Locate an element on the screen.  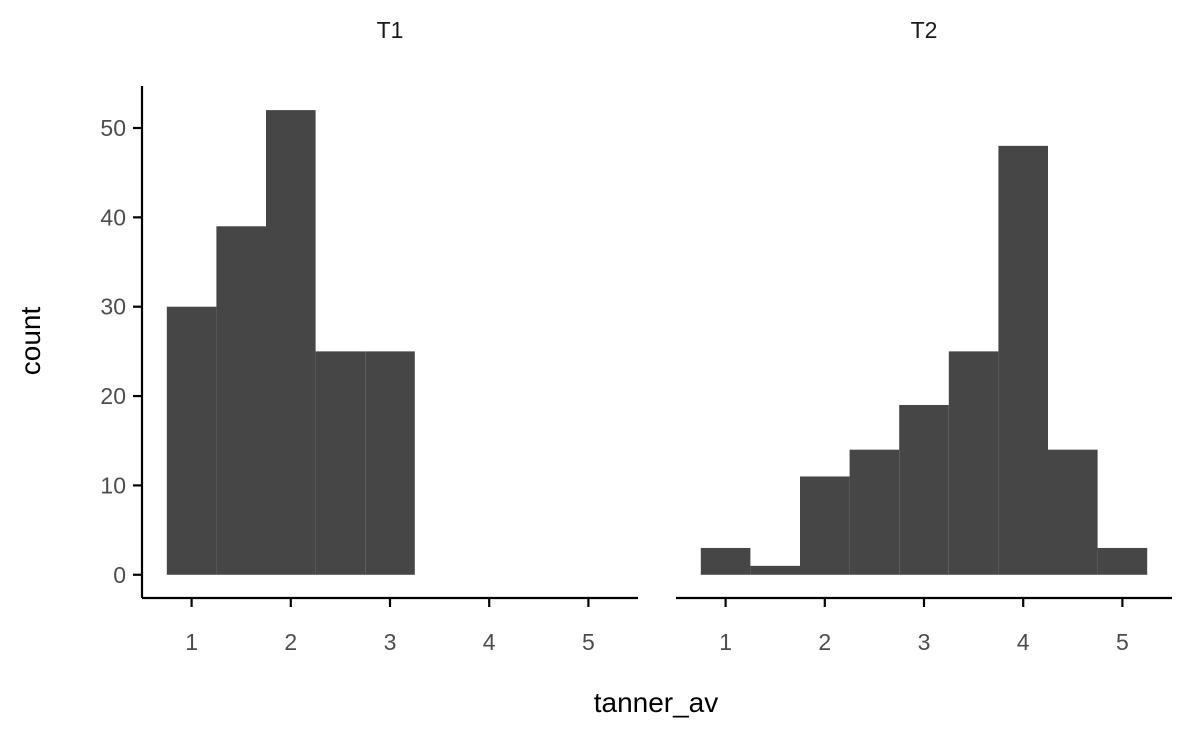
y-tick-label: 40 is located at coordinates (113, 217).